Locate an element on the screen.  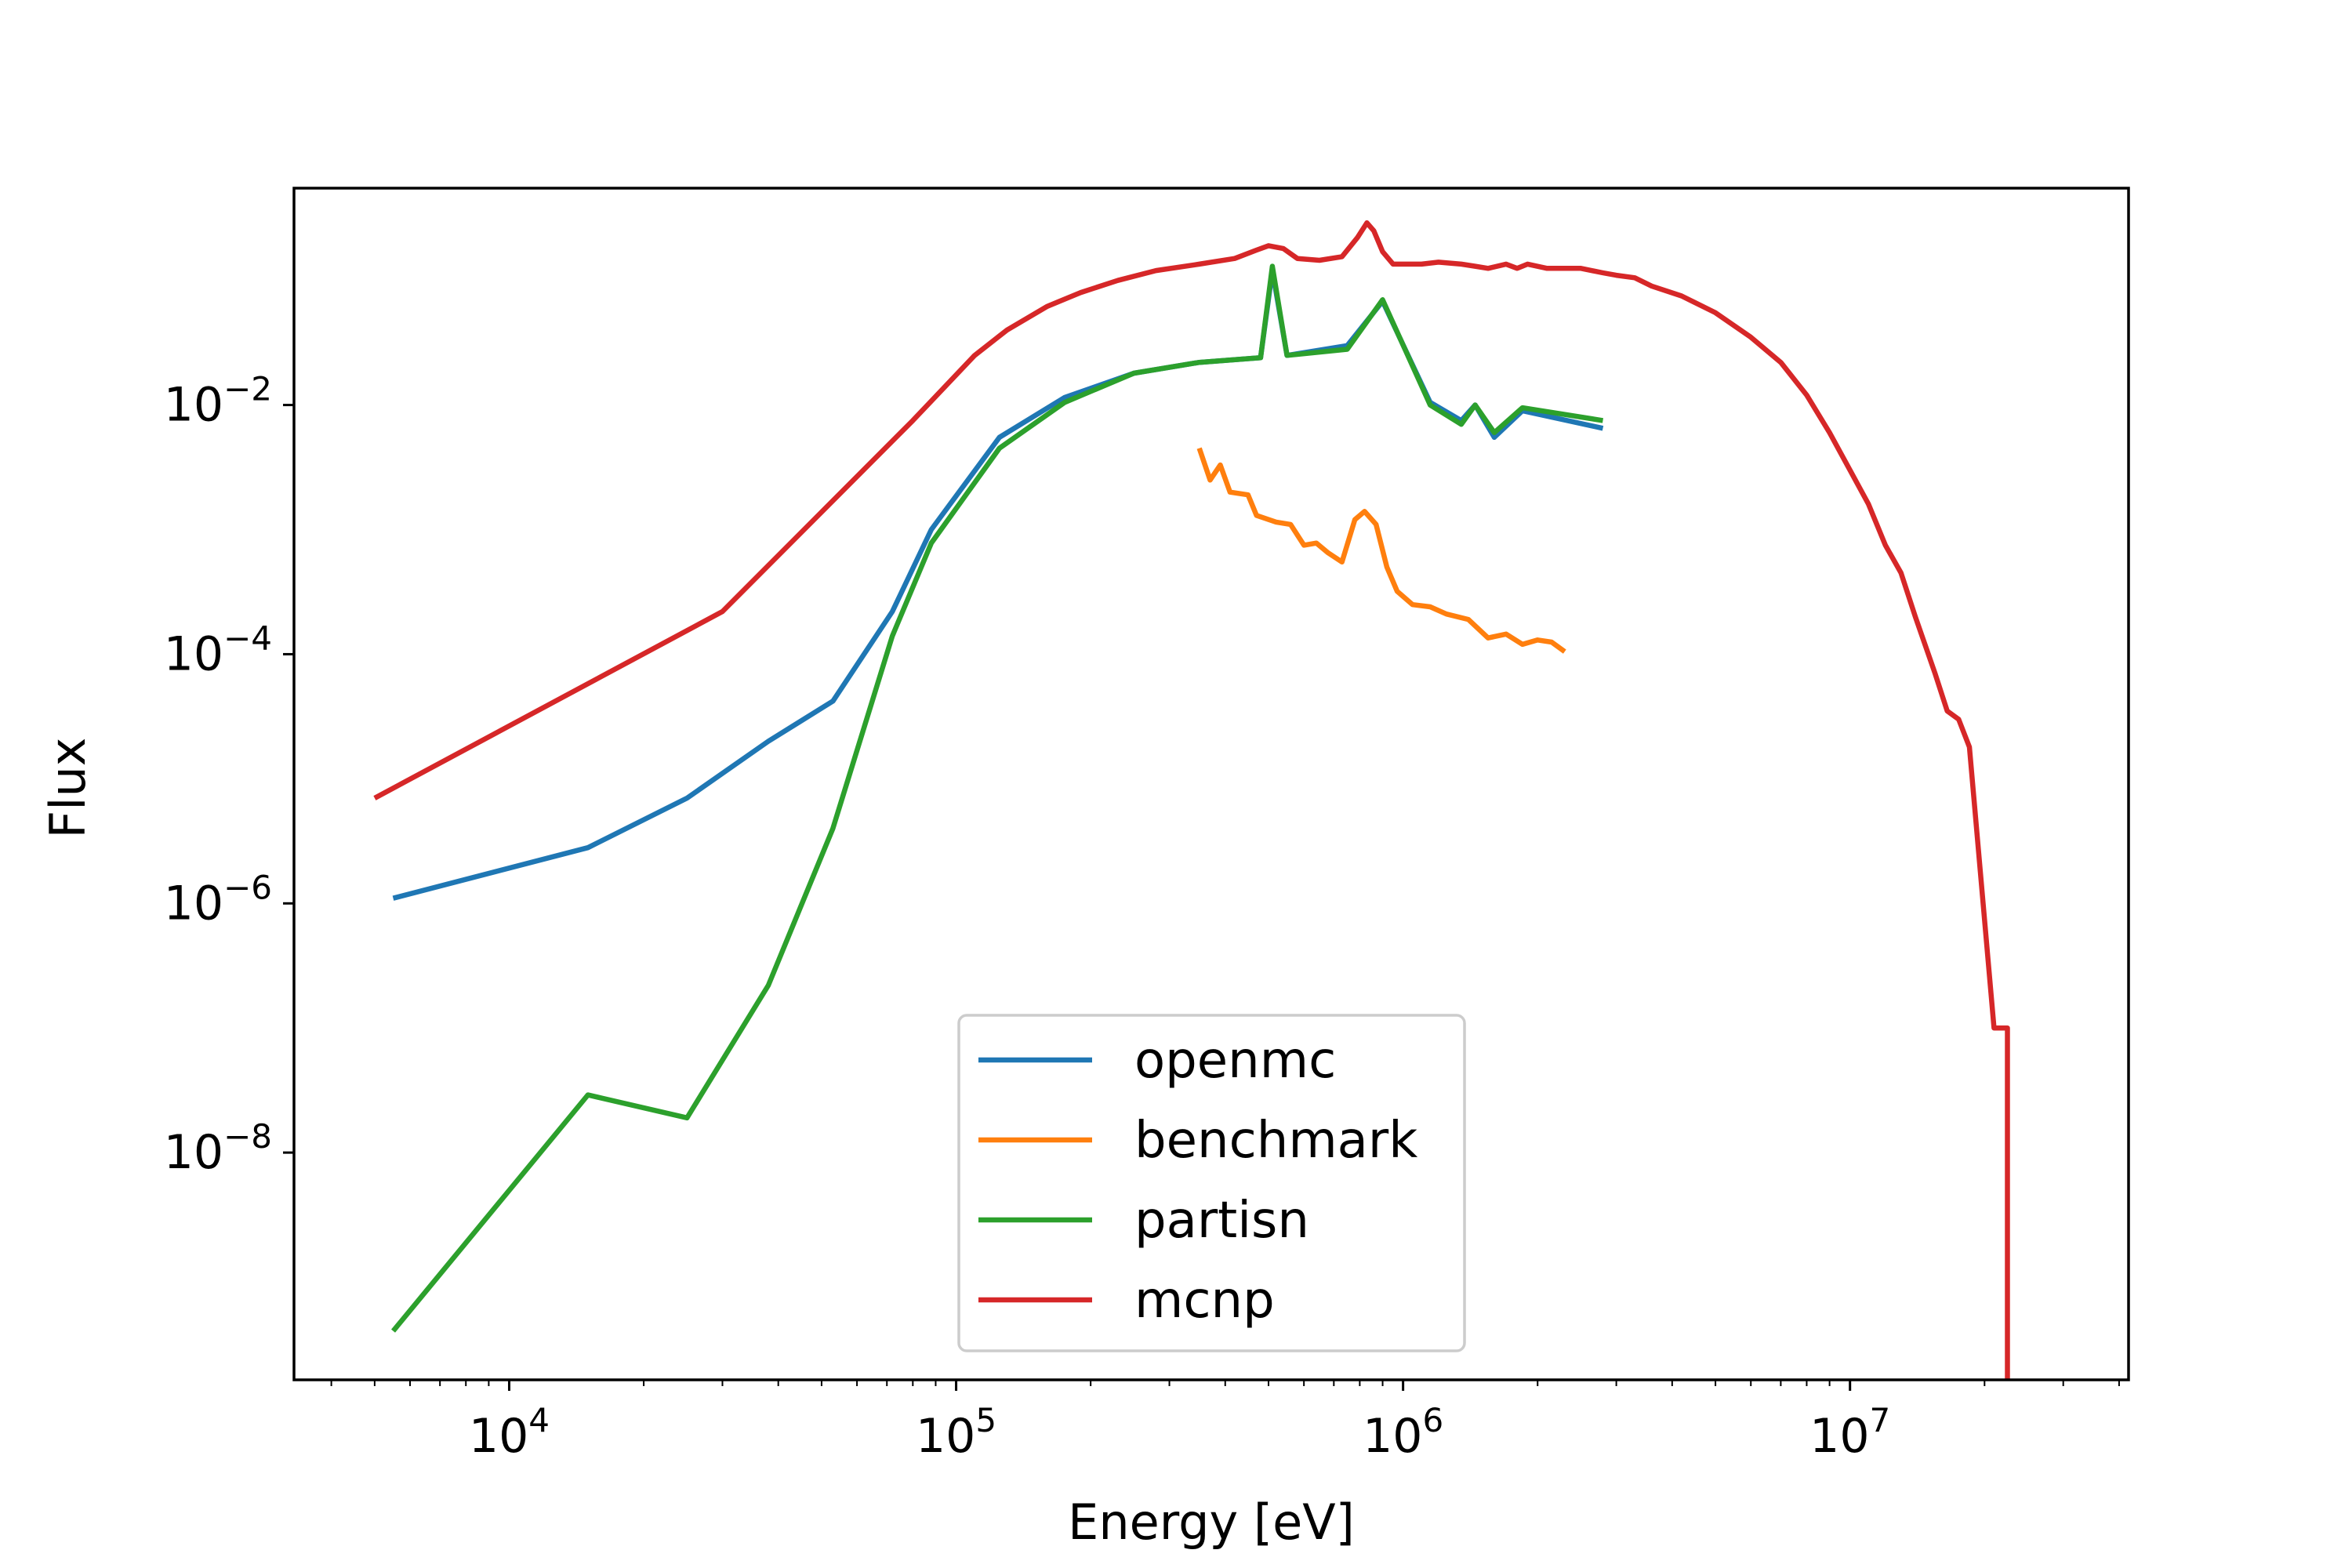
x-tick-label: 10⁶ is located at coordinates (1403, 1432).